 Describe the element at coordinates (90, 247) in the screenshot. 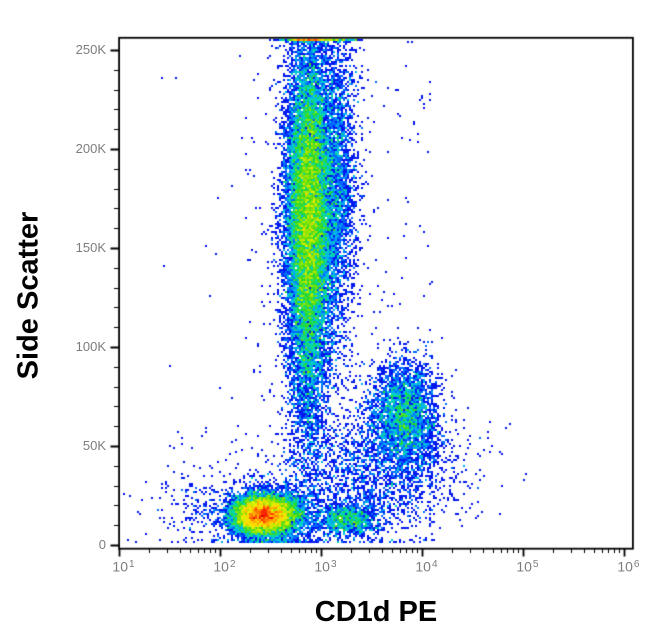

I see `y-tick-label: 150K` at that location.